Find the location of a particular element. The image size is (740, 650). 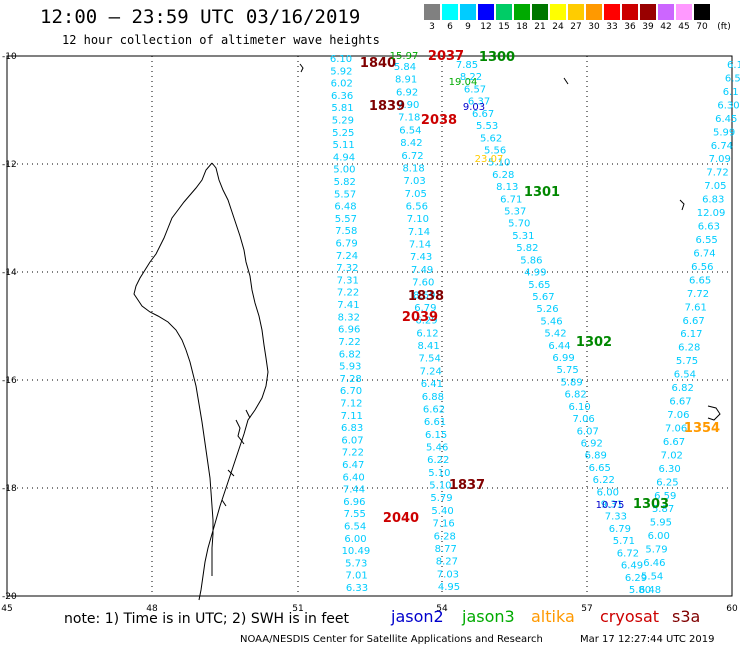

lat-label: -10 is located at coordinates (9, 57).